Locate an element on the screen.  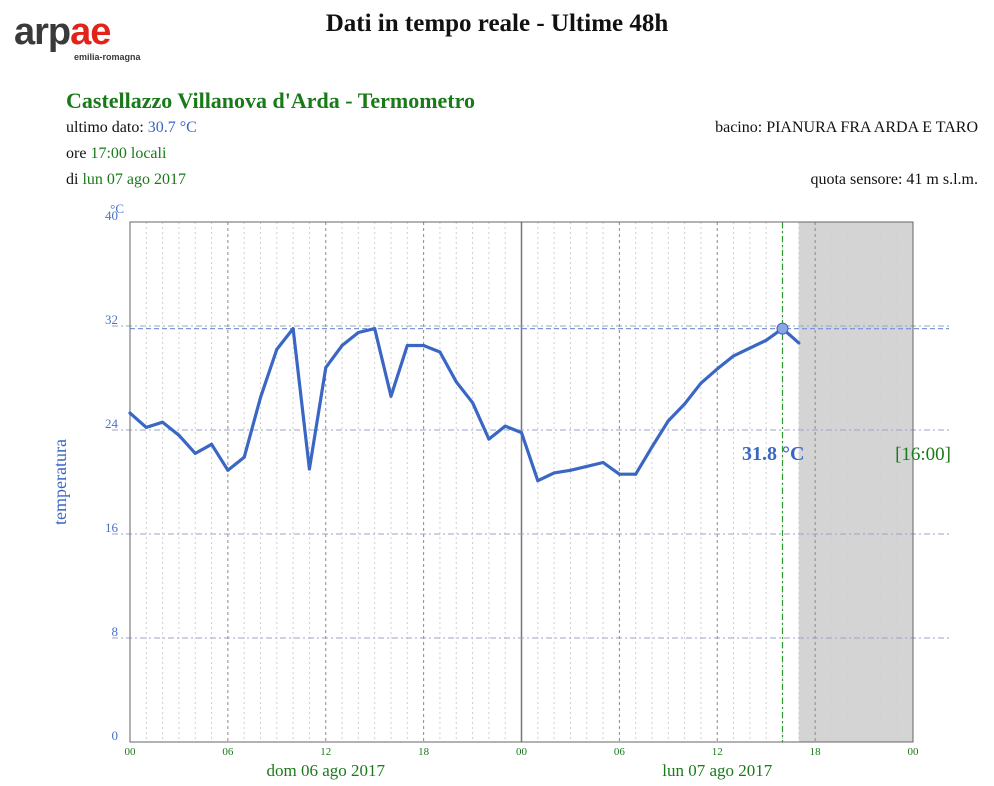
last-value: 30.7 °C is located at coordinates (172, 127).